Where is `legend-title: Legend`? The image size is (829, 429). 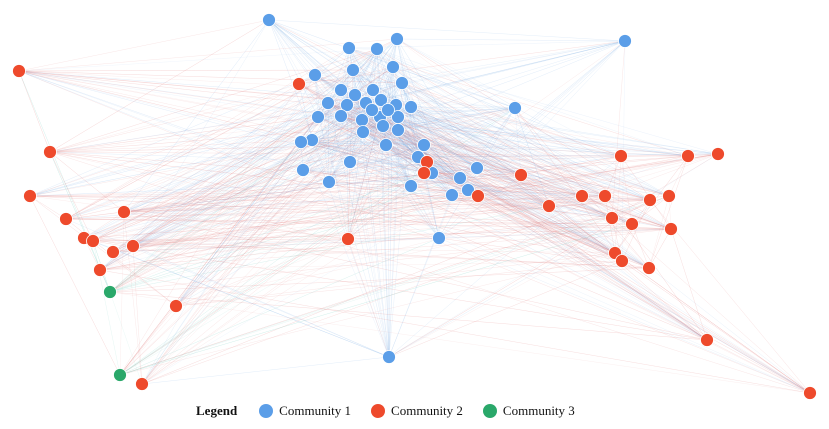
legend-title: Legend is located at coordinates (217, 410).